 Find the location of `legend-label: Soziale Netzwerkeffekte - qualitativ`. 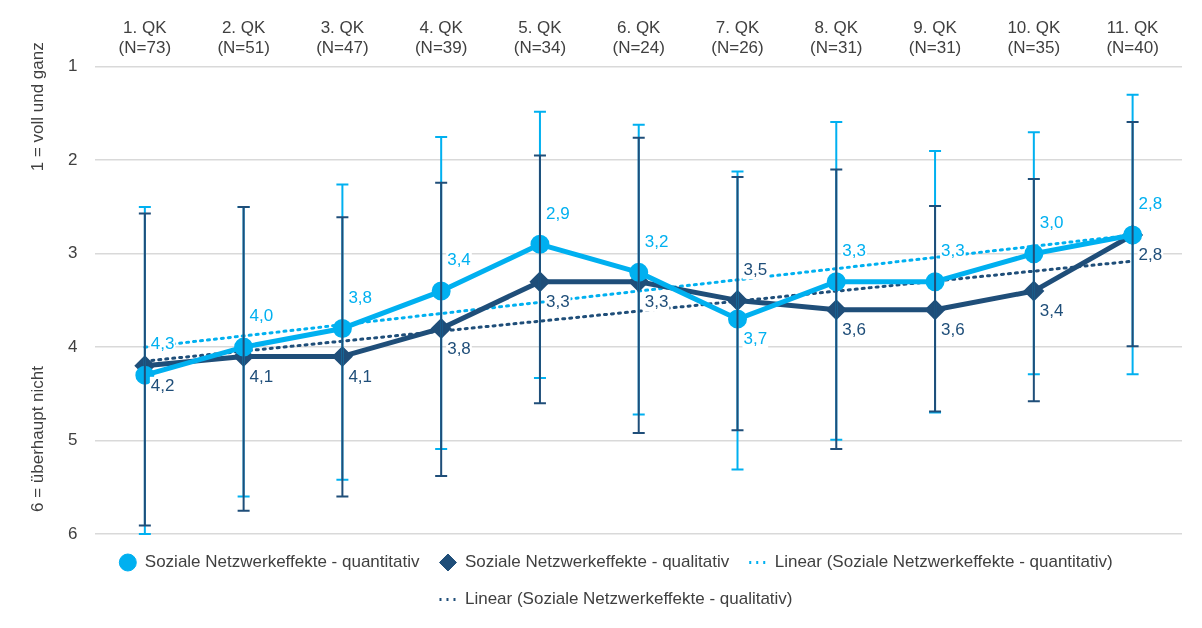

legend-label: Soziale Netzwerkeffekte - qualitativ is located at coordinates (597, 562).